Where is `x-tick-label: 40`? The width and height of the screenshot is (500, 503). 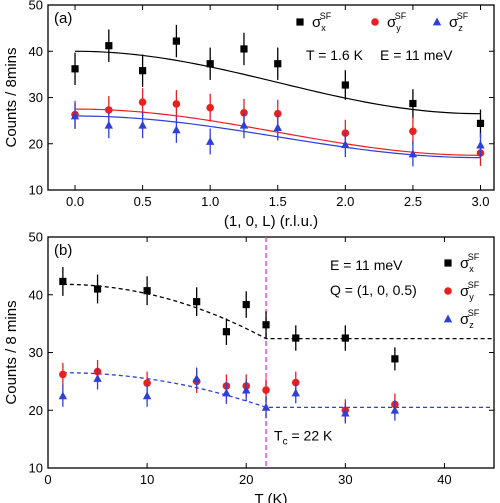
x-tick-label: 40 is located at coordinates (444, 479).